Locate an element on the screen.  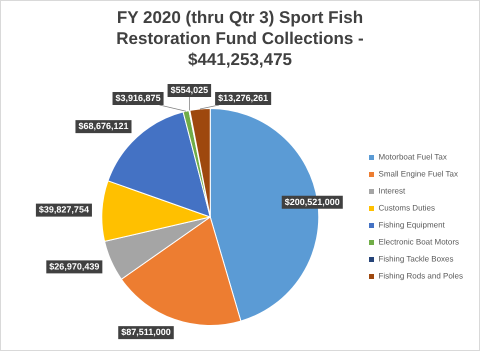
legend-label: Fishing Rods and Poles is located at coordinates (421, 276).